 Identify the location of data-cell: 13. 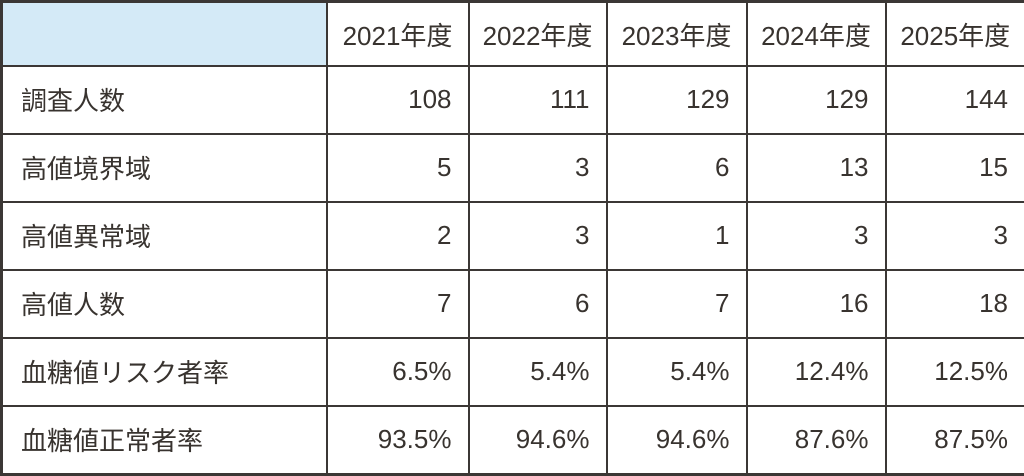
(816, 167).